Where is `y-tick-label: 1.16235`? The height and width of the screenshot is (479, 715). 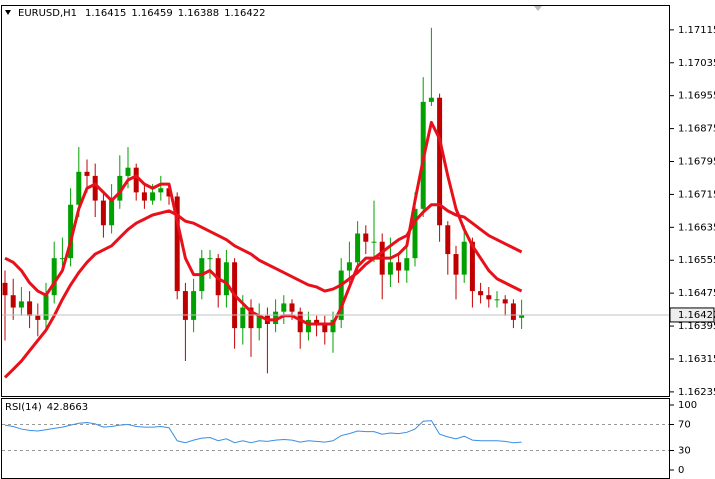
y-tick-label: 1.16235 is located at coordinates (696, 392).